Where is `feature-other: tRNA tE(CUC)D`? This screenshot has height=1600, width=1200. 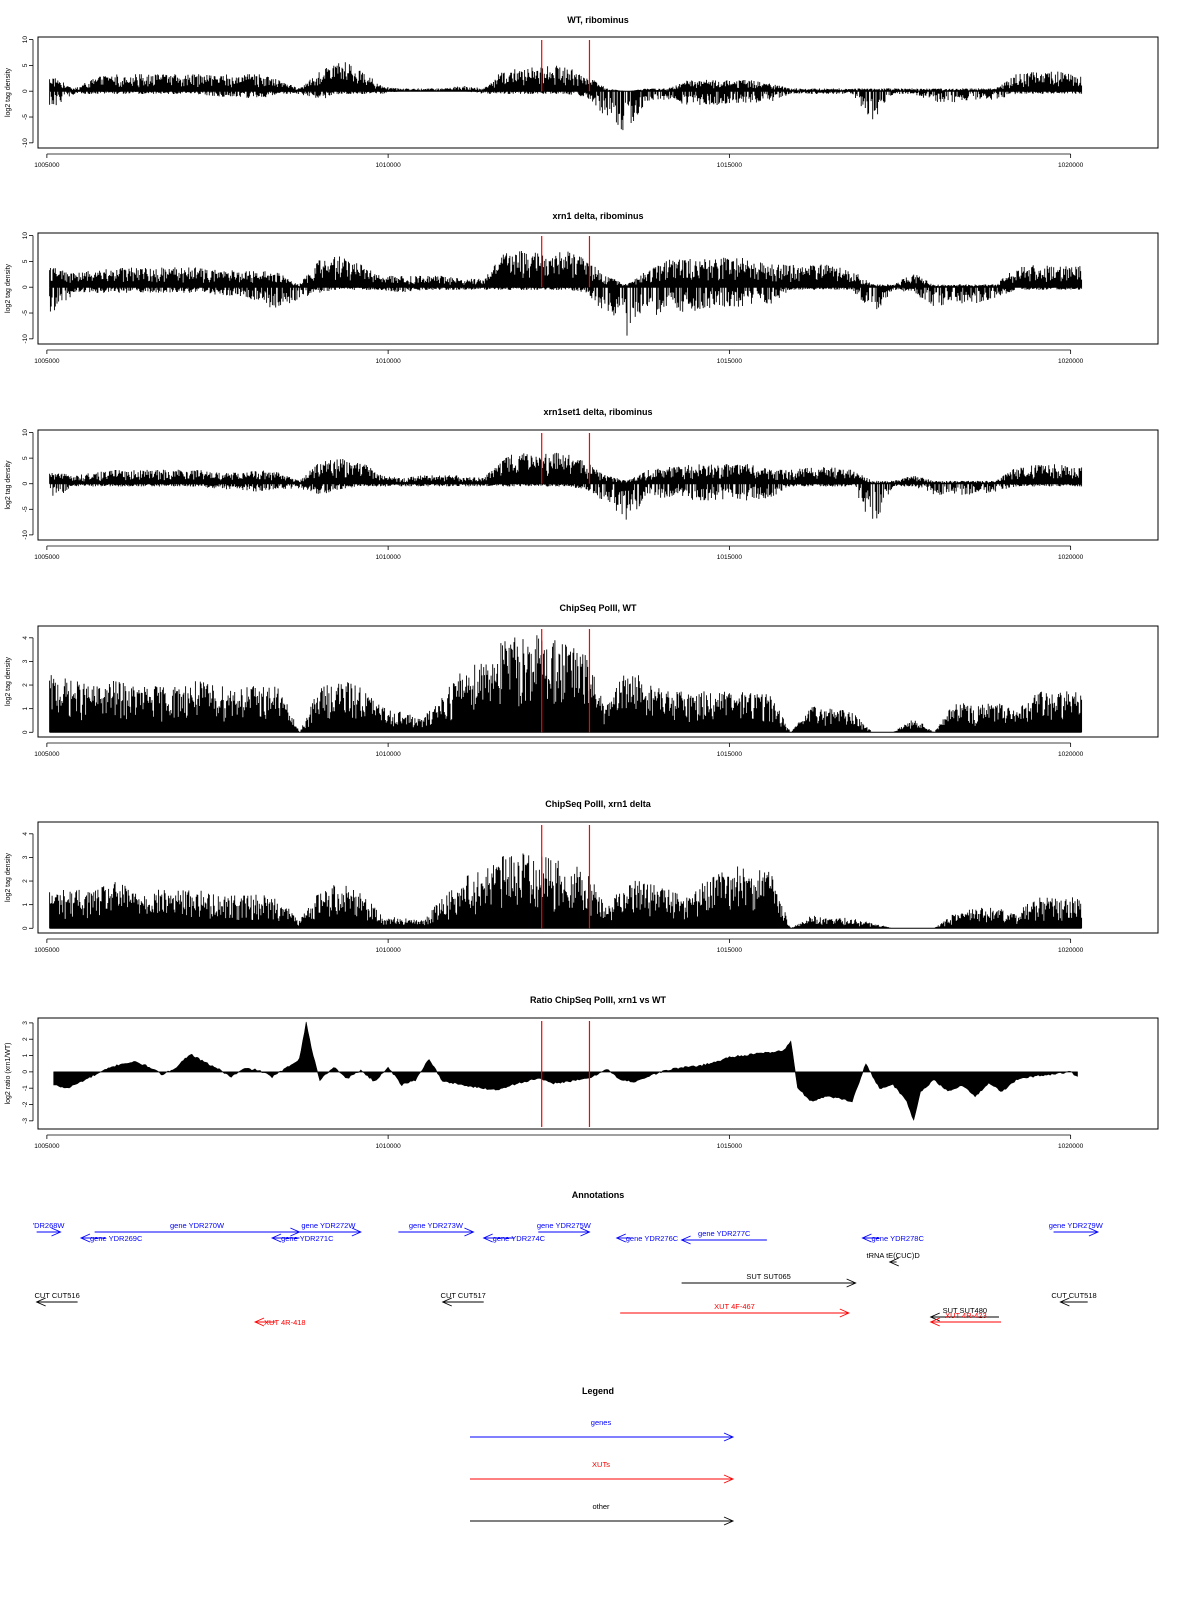 feature-other: tRNA tE(CUC)D is located at coordinates (894, 1259).